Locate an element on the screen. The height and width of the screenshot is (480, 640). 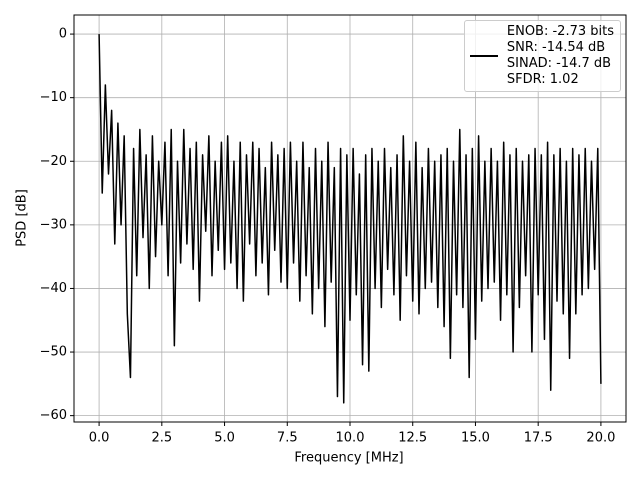
x-tick-label: 12.5 is located at coordinates (412, 438).